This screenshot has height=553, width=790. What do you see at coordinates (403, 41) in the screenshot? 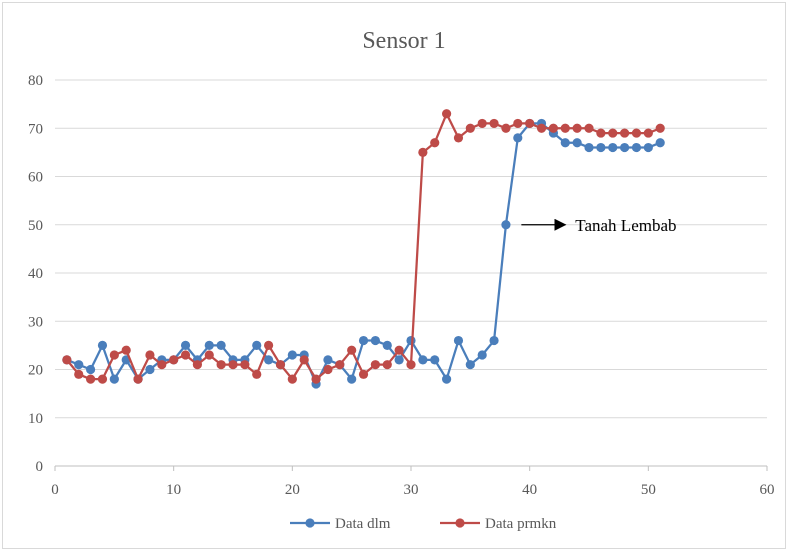
I see `chart-title: Sensor 1` at bounding box center [403, 41].